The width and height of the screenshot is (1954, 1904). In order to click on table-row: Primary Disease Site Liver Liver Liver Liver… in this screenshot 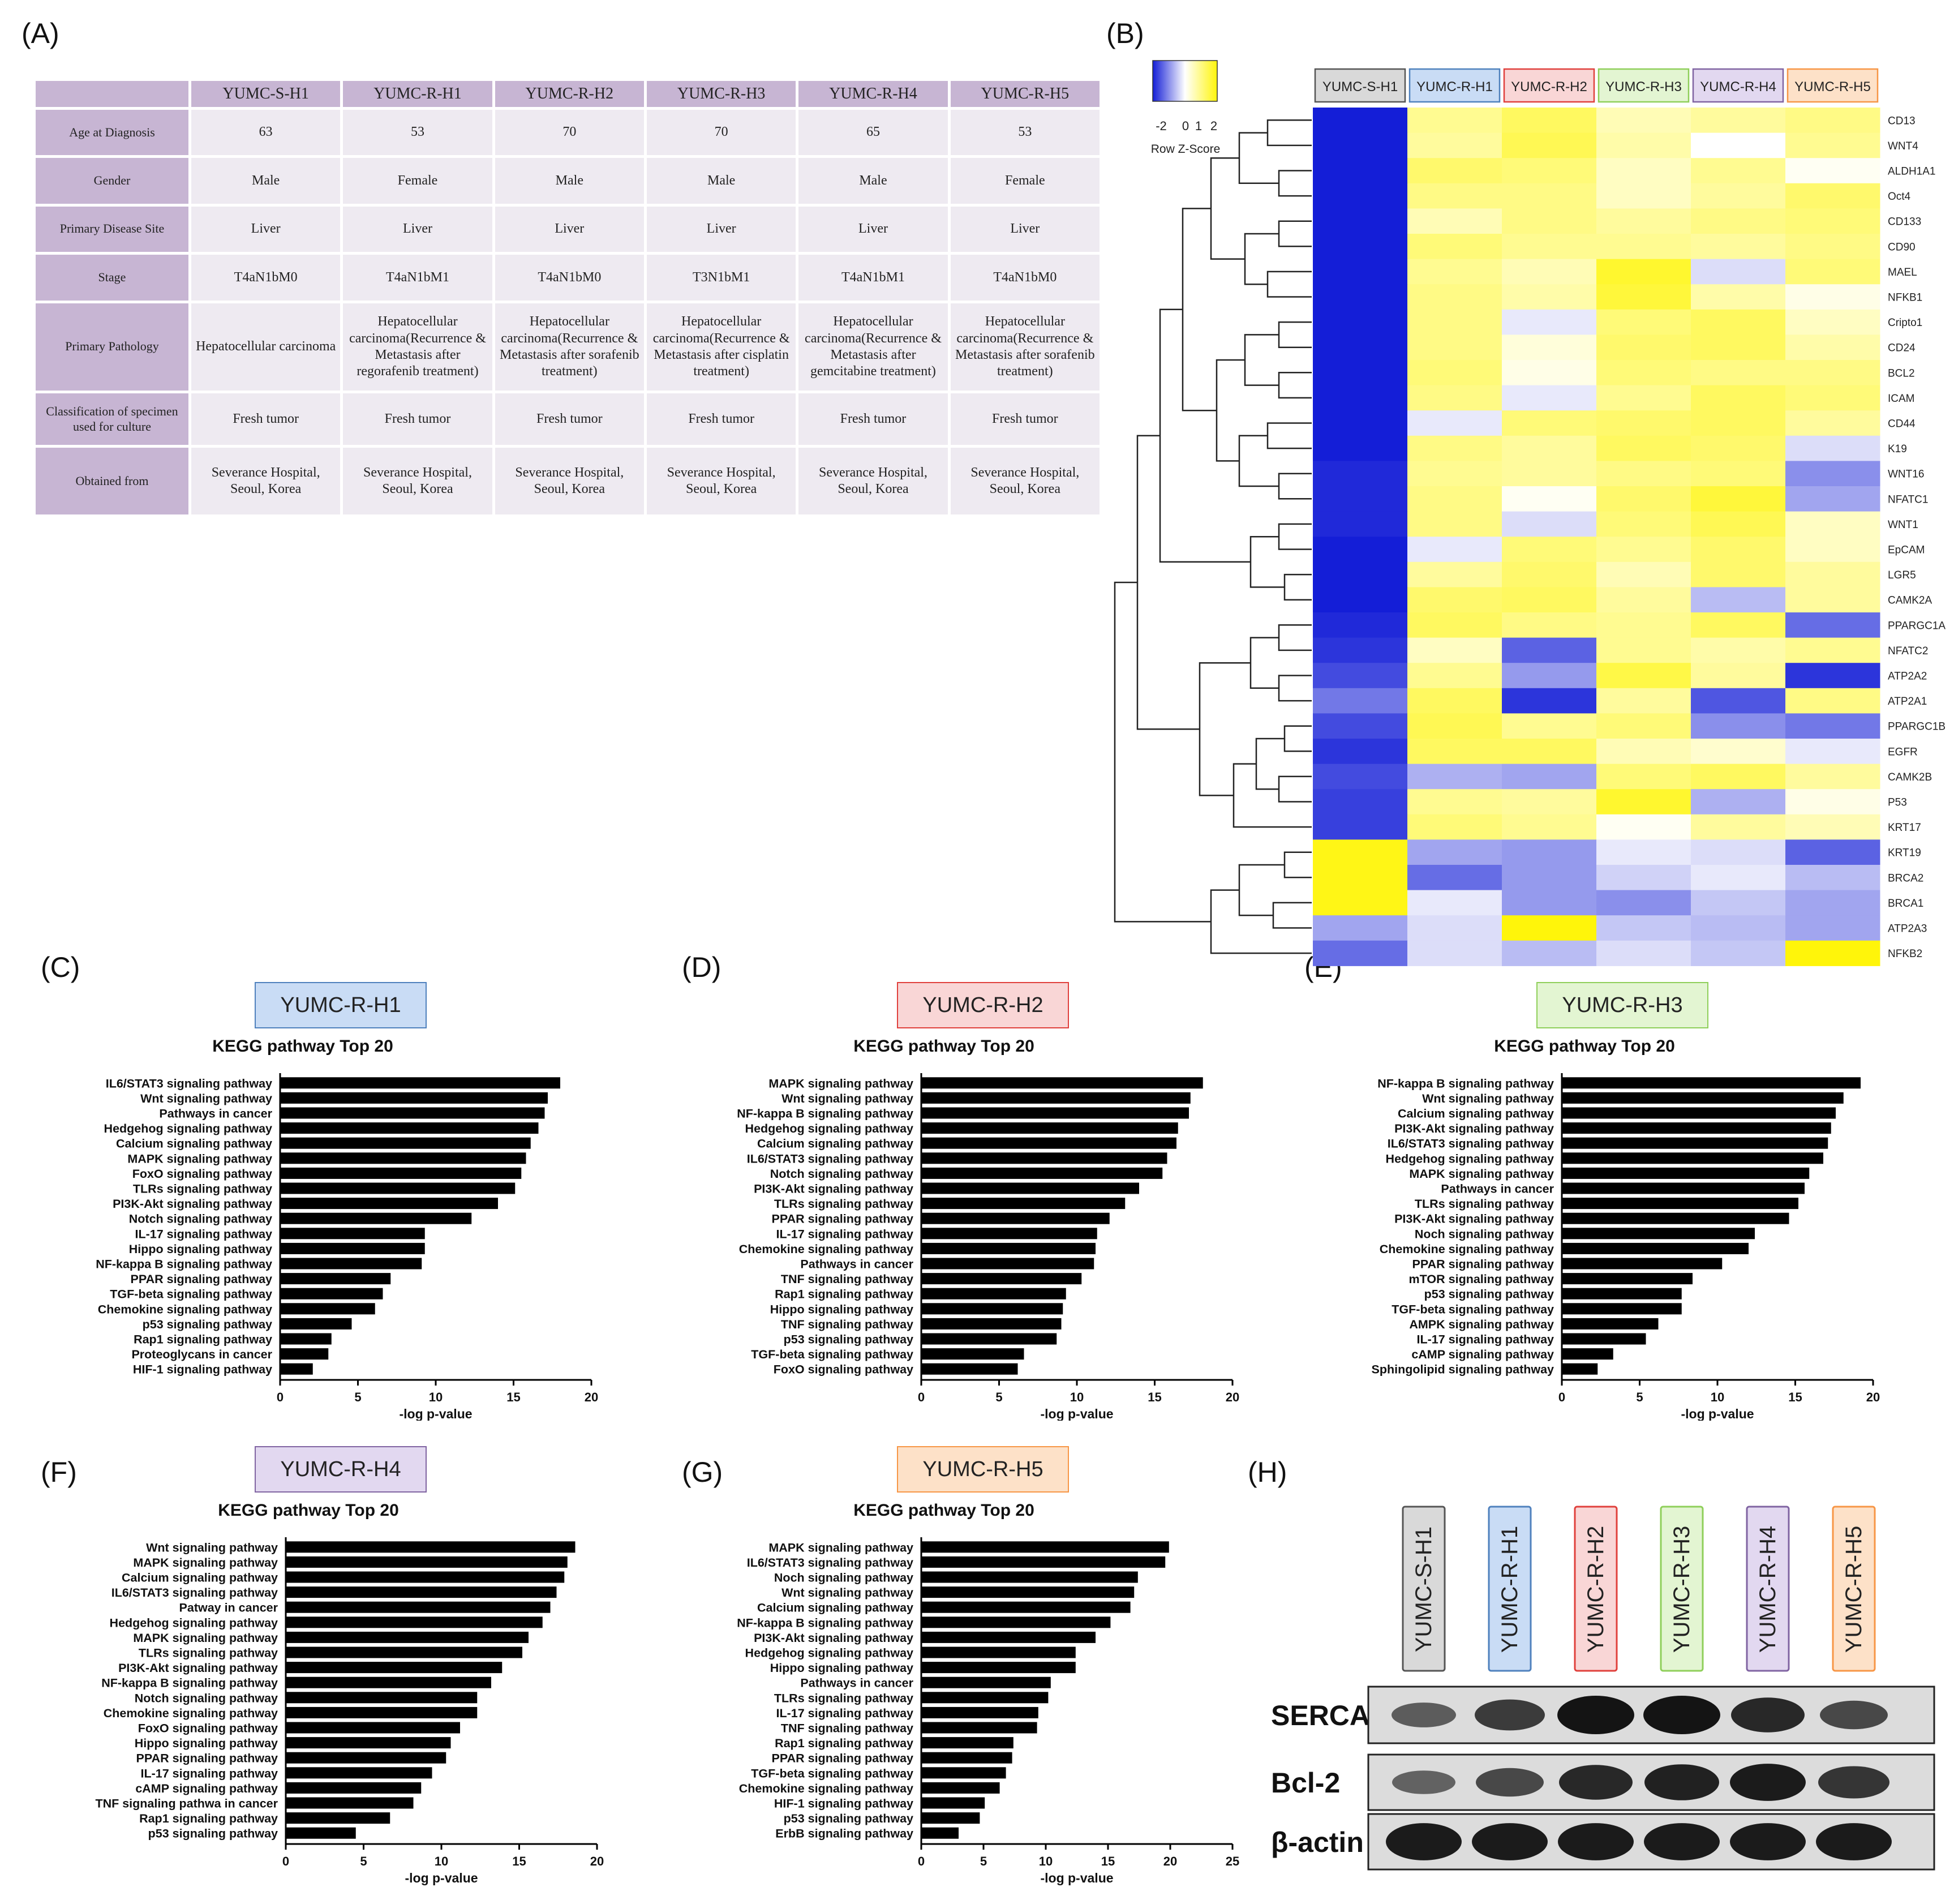, I will do `click(568, 229)`.